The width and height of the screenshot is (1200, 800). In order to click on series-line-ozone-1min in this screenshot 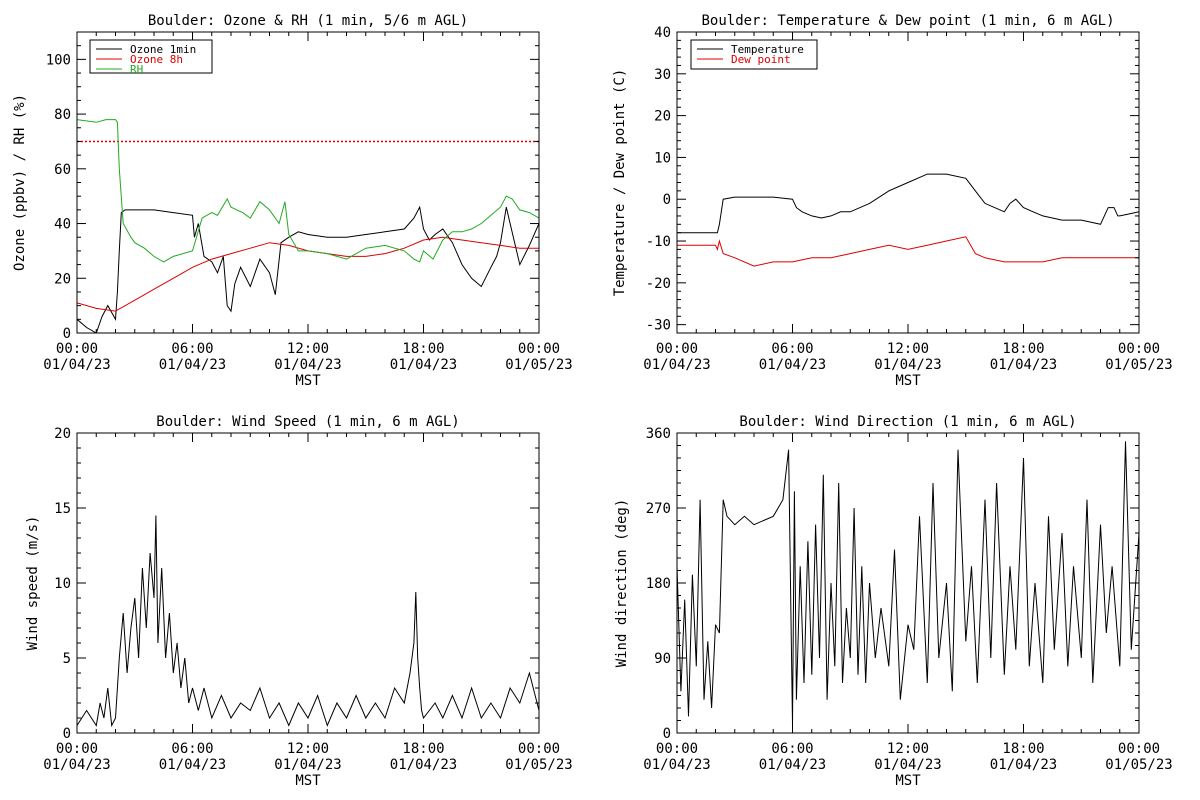, I will do `click(308, 269)`.